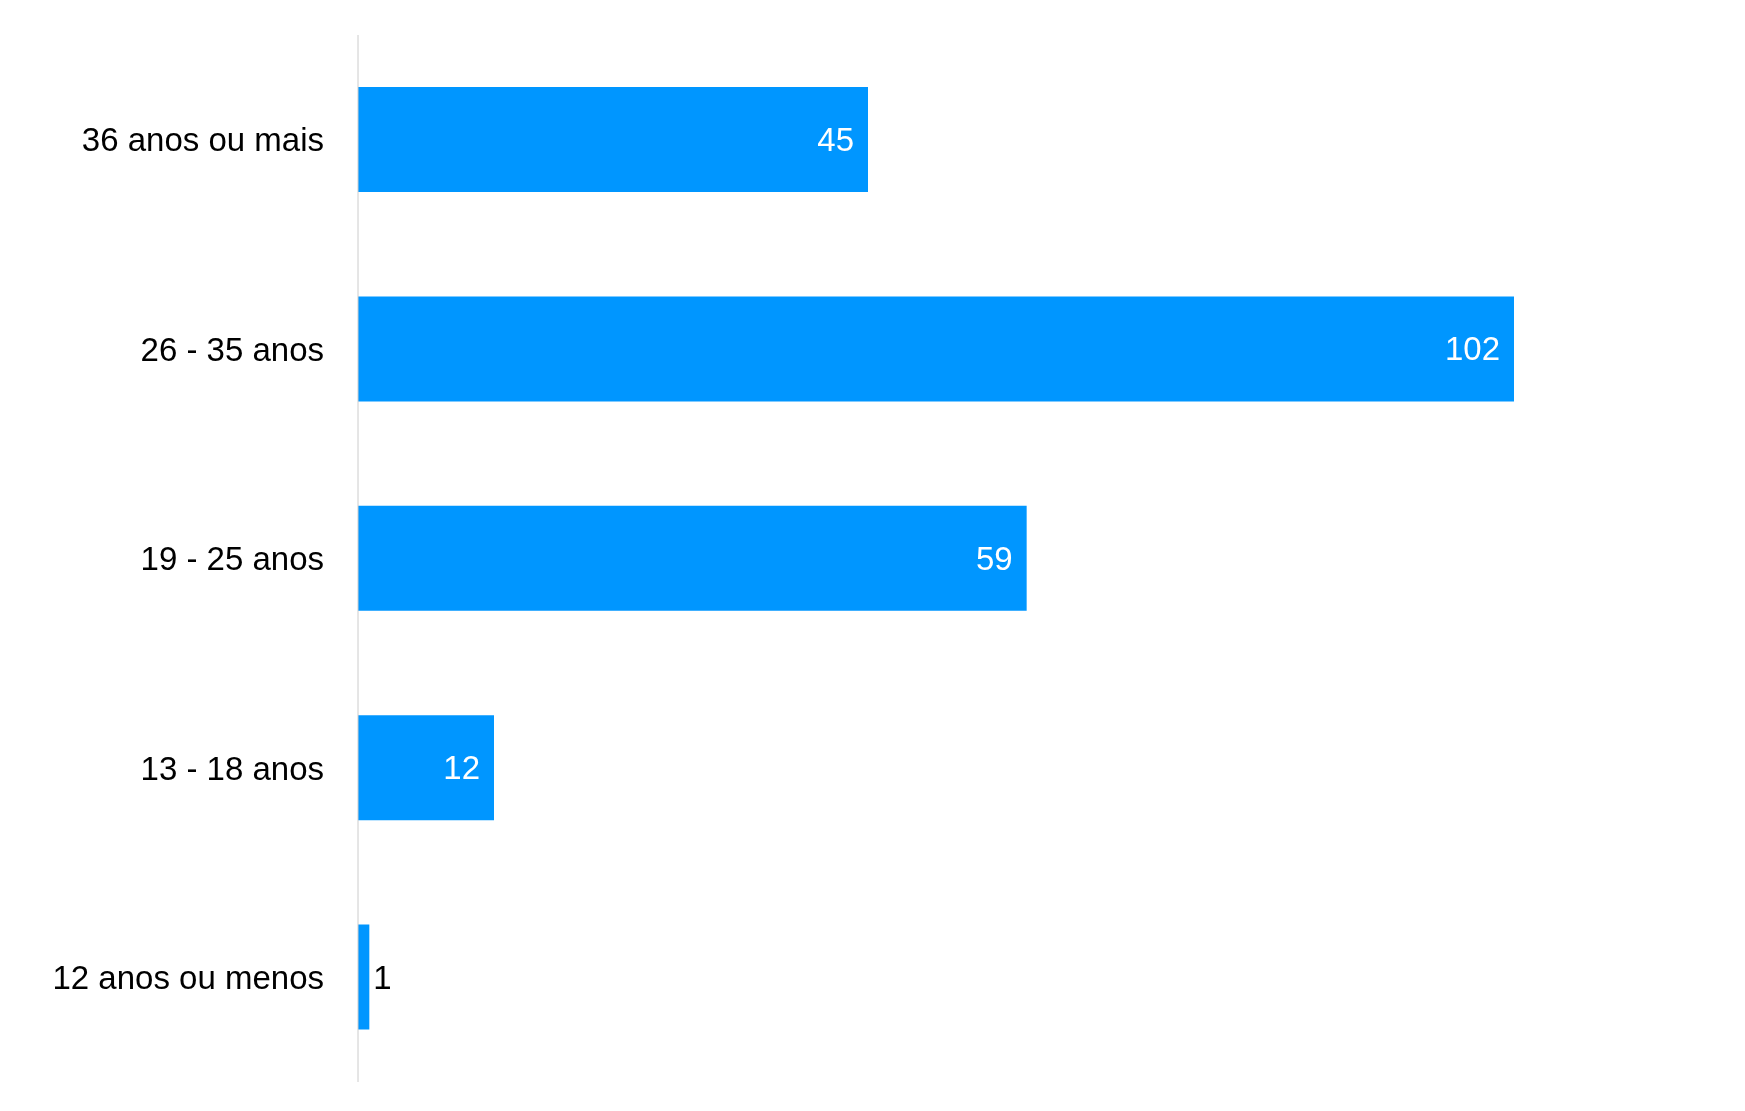 The width and height of the screenshot is (1745, 1111). Describe the element at coordinates (188, 978) in the screenshot. I see `y-tick-label: 12 anos ou menos` at that location.